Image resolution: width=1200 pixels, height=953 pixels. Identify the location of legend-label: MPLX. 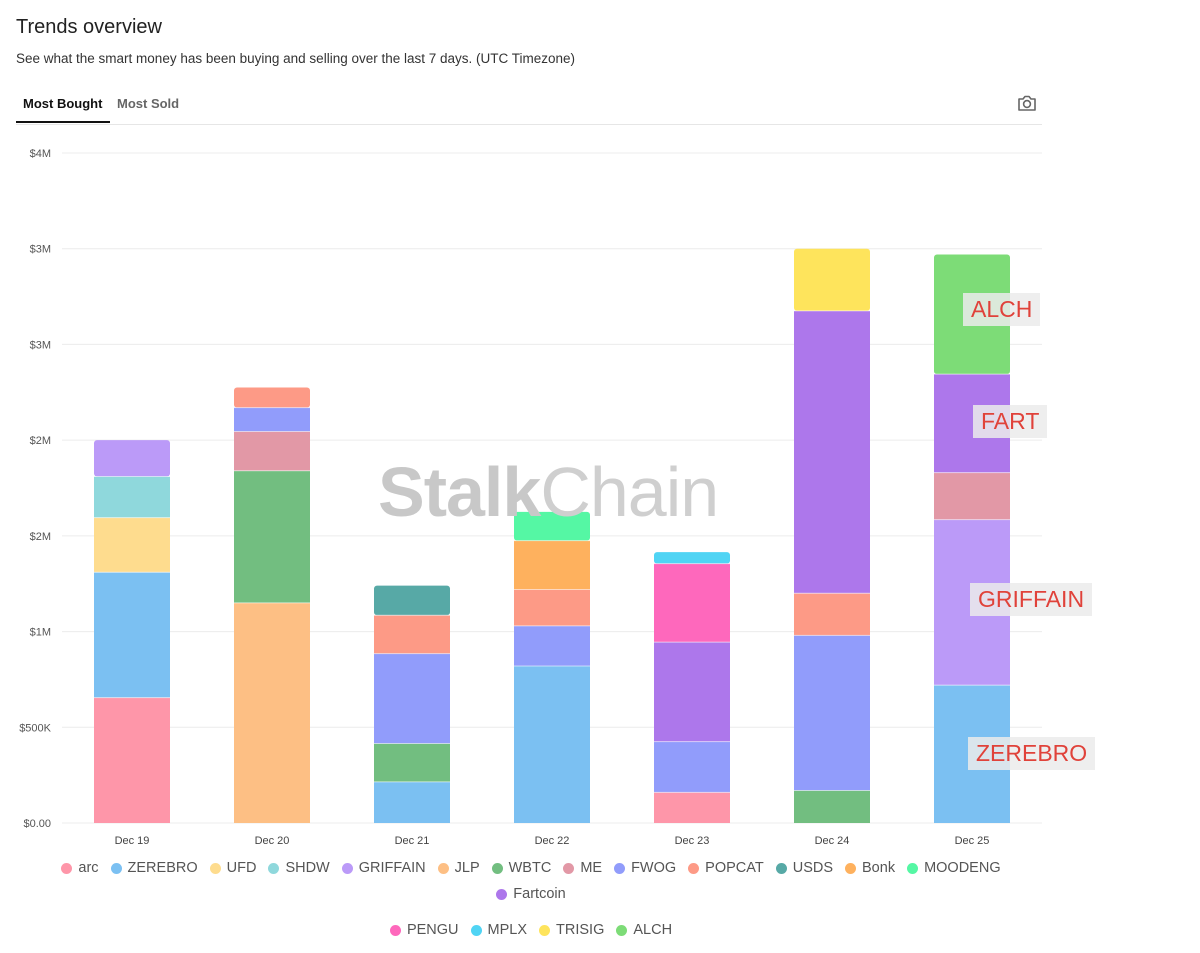
(507, 930).